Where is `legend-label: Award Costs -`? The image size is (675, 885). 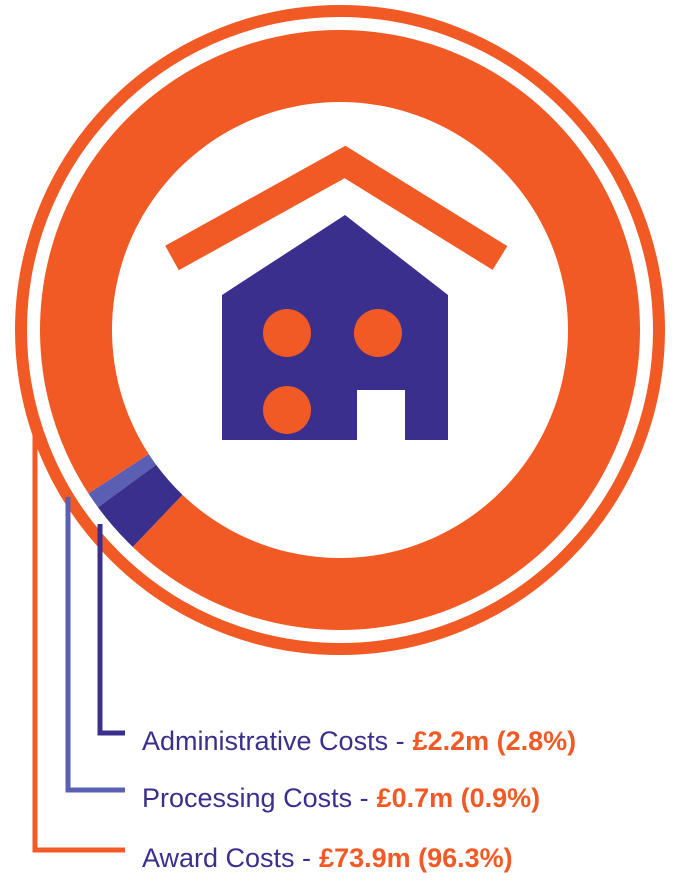
legend-label: Award Costs - is located at coordinates (226, 858).